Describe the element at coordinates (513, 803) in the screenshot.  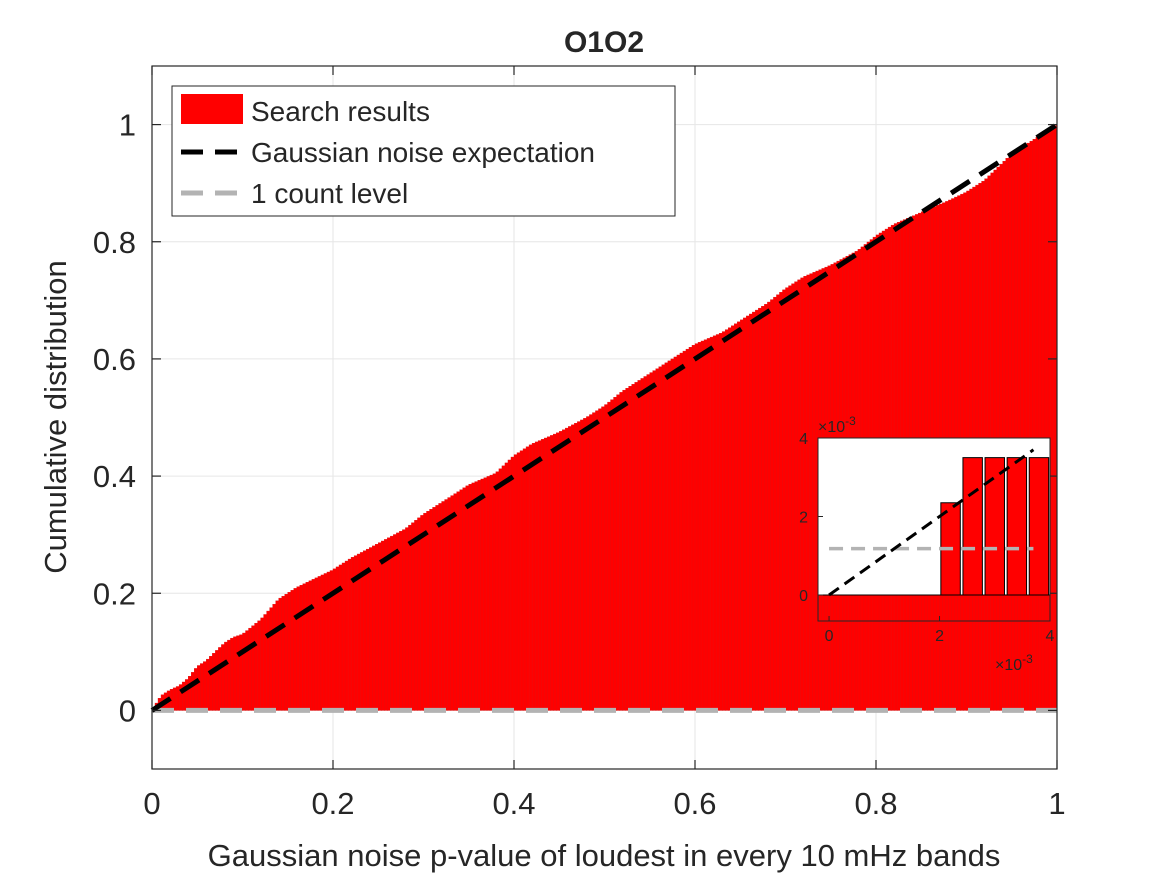
I see `x-tick-label: 0.4` at that location.